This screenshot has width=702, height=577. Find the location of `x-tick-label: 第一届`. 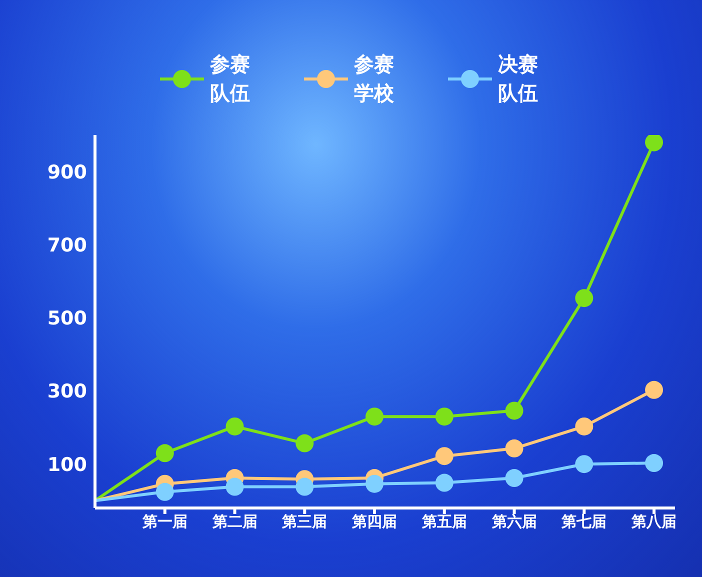

x-tick-label: 第一届 is located at coordinates (164, 521).